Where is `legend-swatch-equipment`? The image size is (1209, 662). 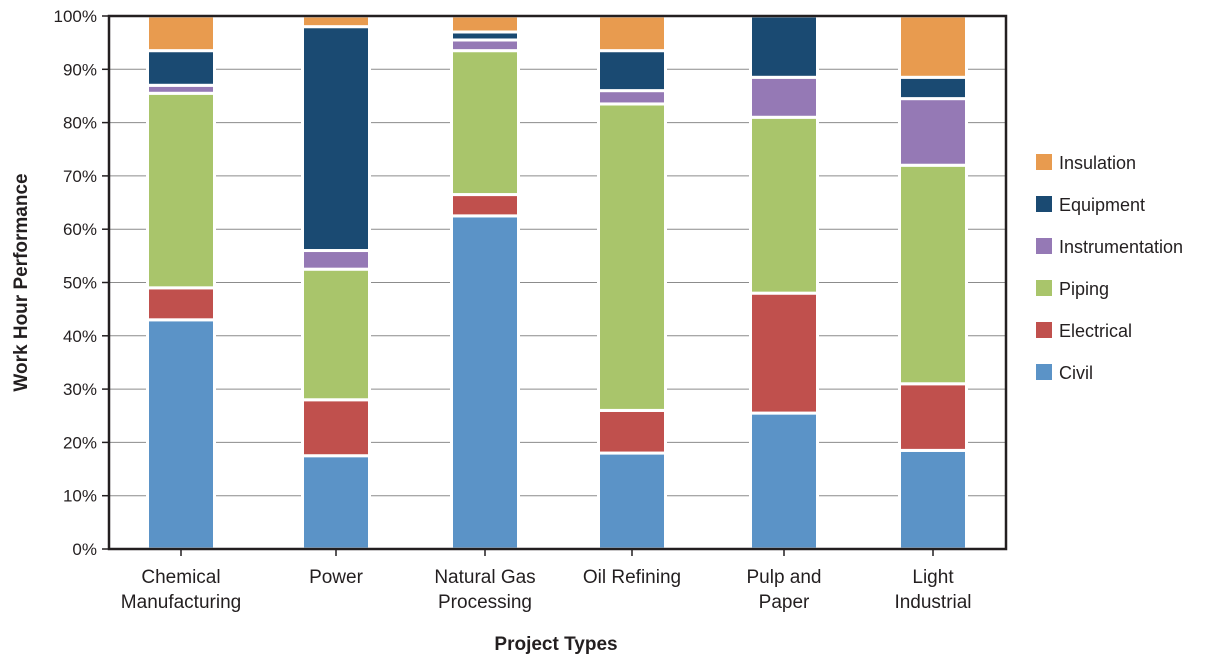
legend-swatch-equipment is located at coordinates (1044, 204).